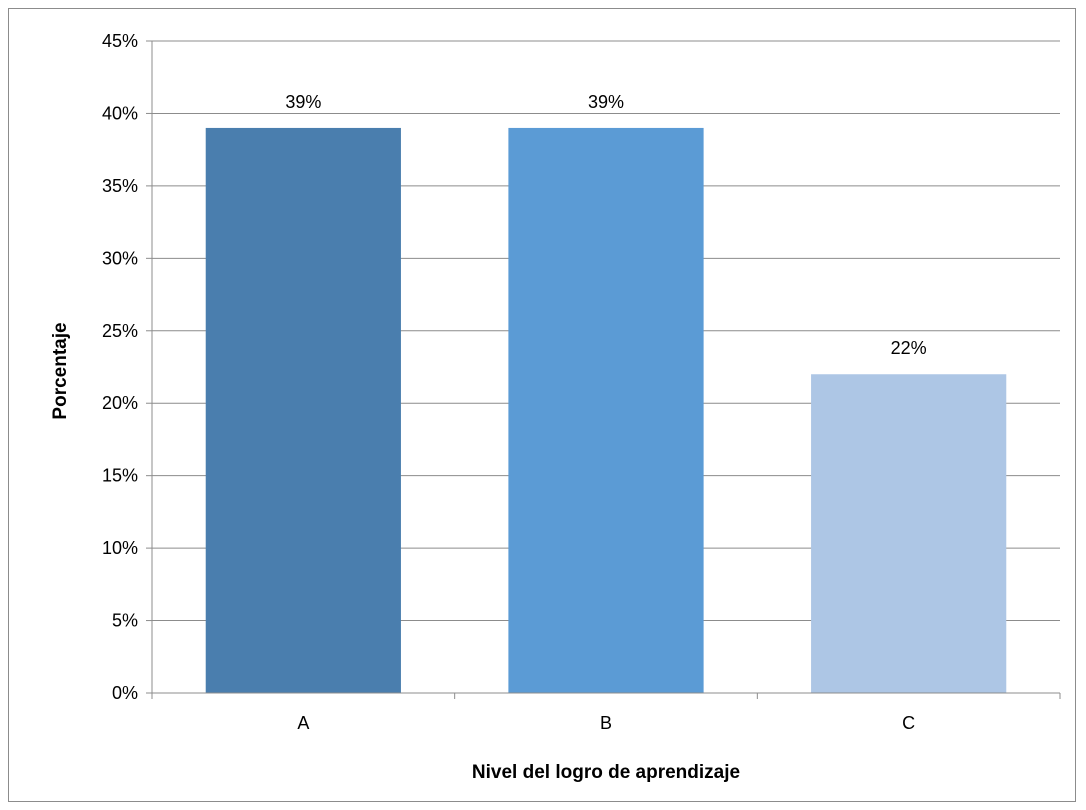 The width and height of the screenshot is (1086, 810). Describe the element at coordinates (909, 533) in the screenshot. I see `bar-C` at that location.